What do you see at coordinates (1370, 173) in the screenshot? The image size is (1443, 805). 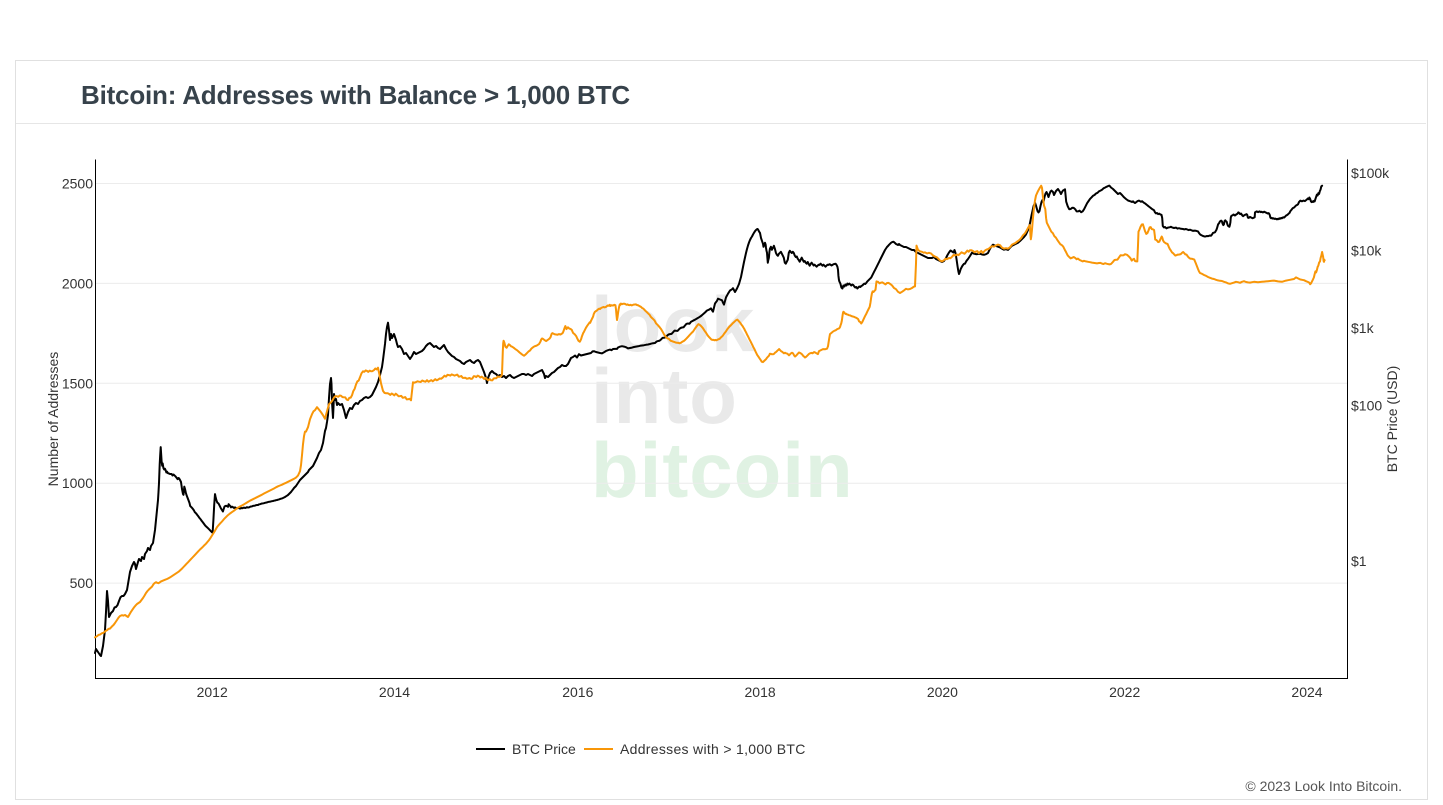 I see `svg-text: $100k` at bounding box center [1370, 173].